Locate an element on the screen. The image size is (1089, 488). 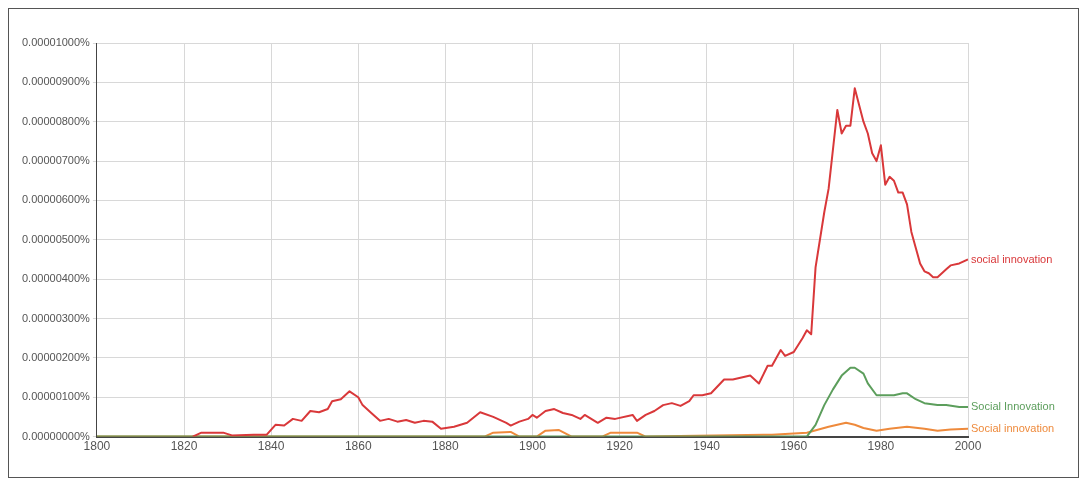
y-tick-label: 0.00000900% is located at coordinates (56, 81).